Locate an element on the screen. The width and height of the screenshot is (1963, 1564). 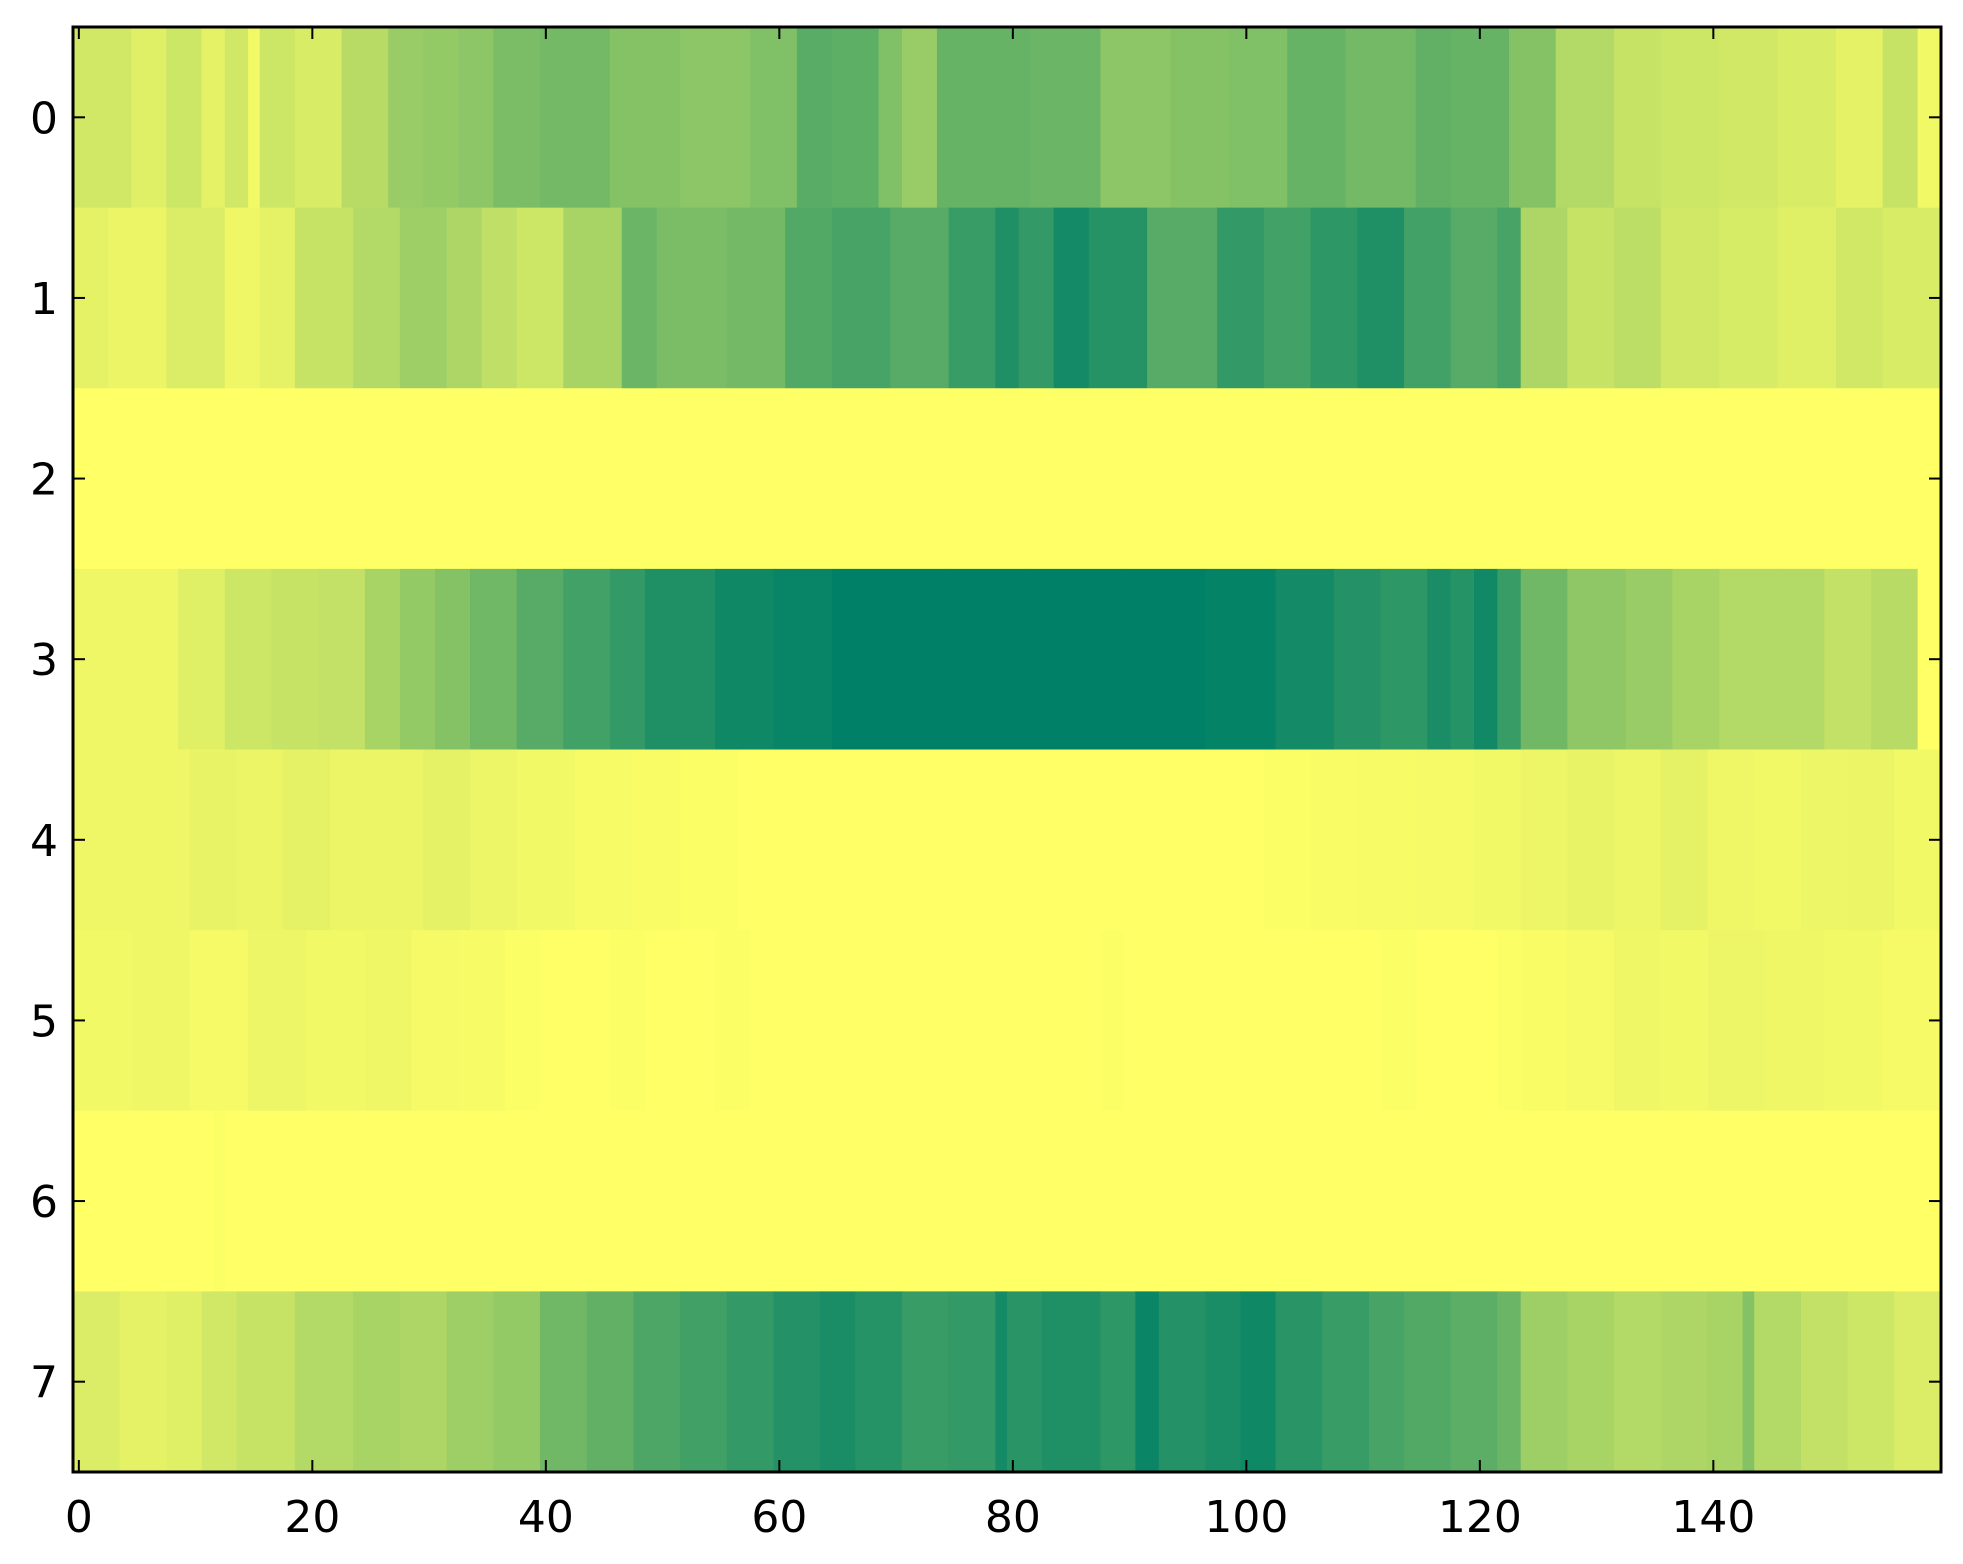
y-tick-label: 3 is located at coordinates (44, 660).